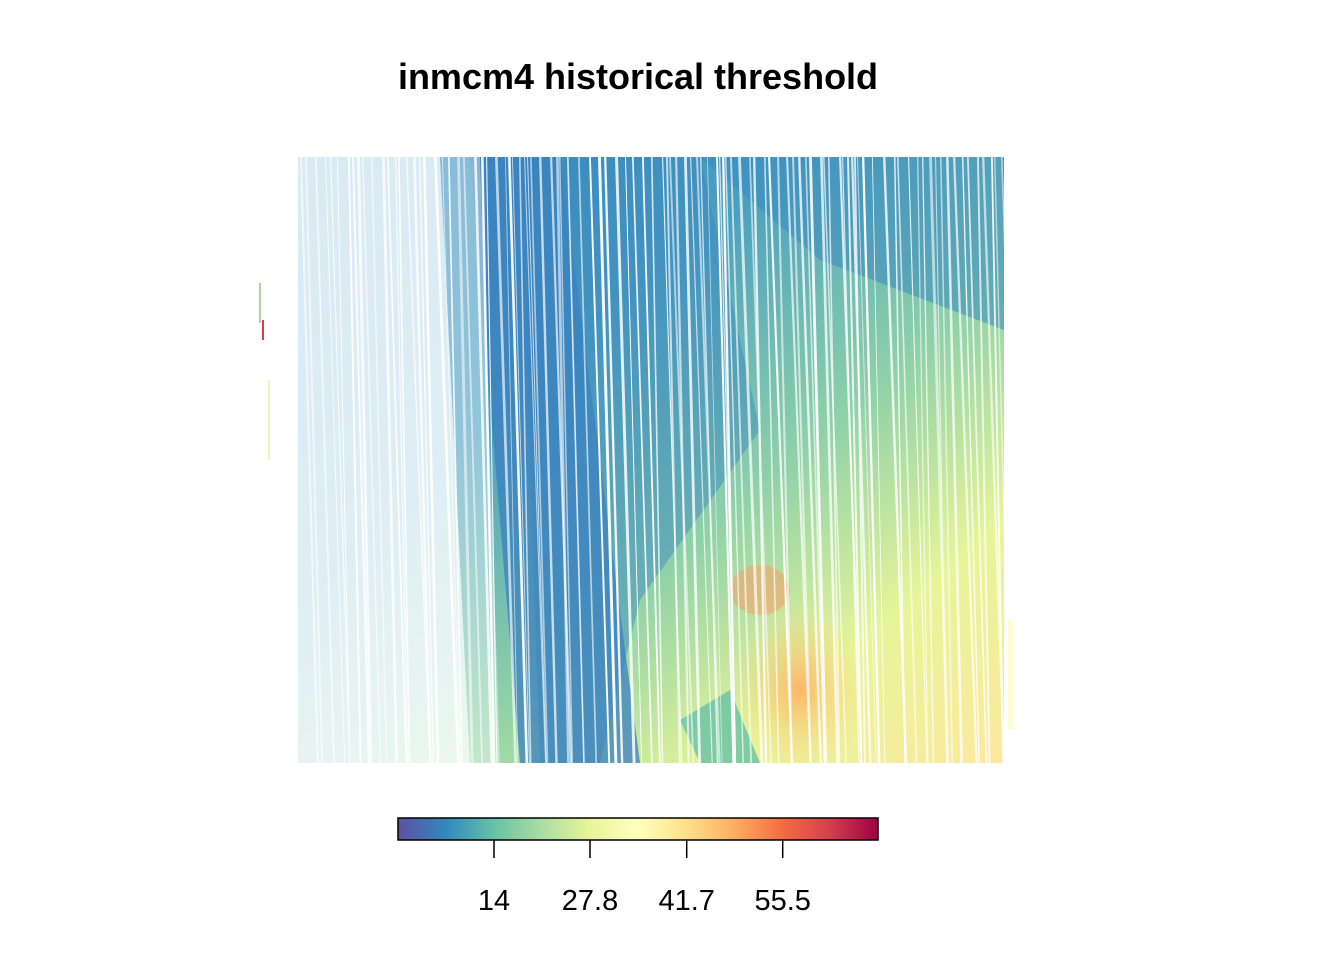 Image resolution: width=1344 pixels, height=960 pixels. I want to click on colorbar: 14 27.8 41.7 55.5, so click(638, 867).